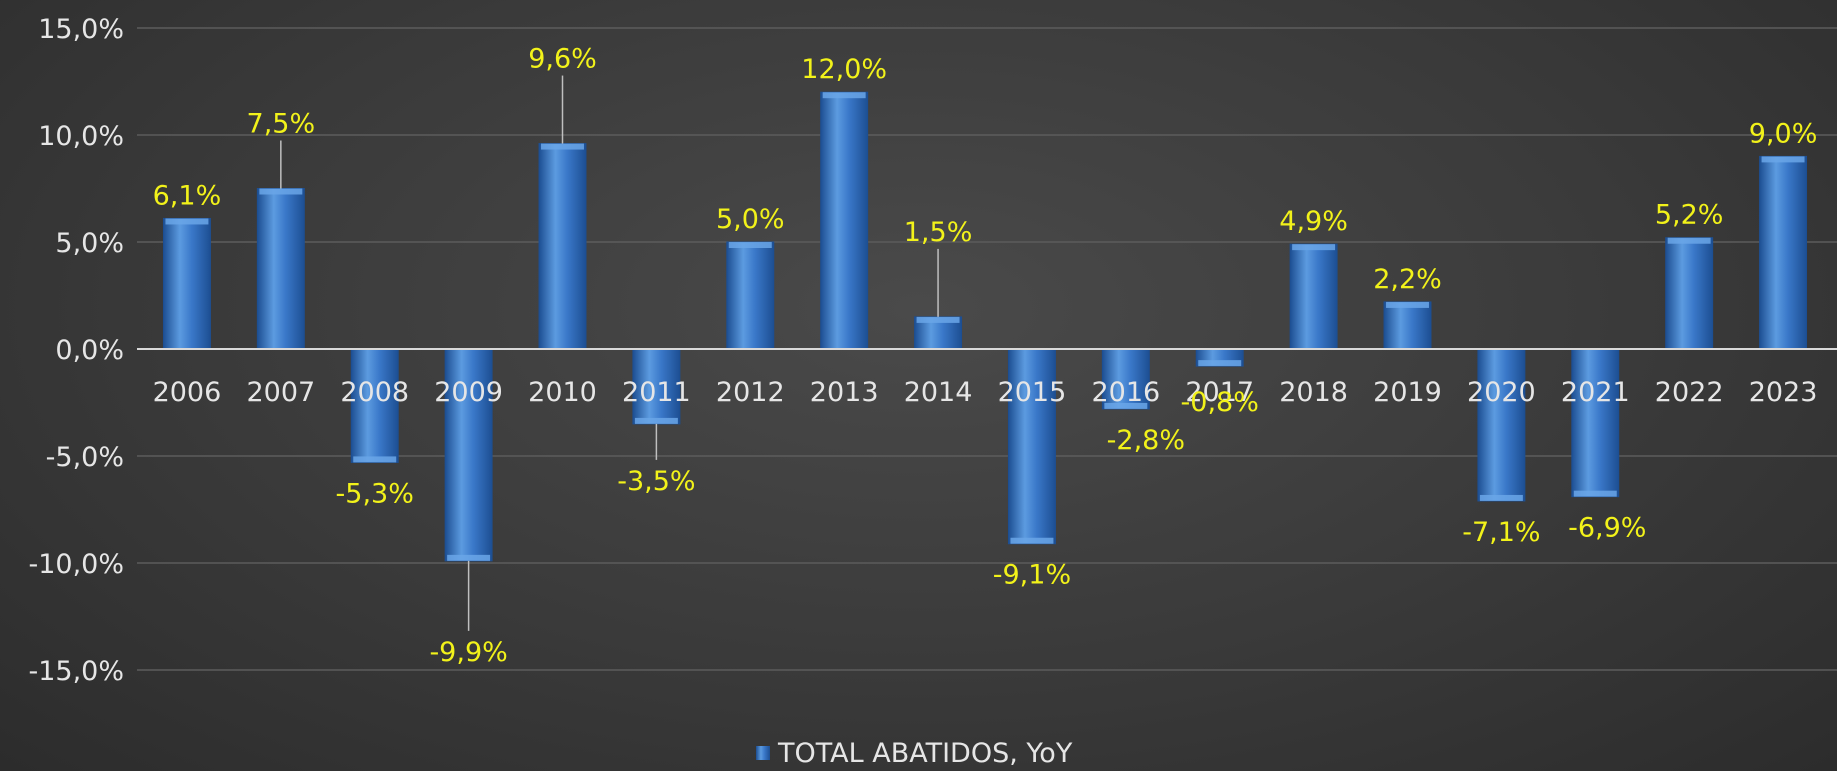  I want to click on data-label: -3,5%, so click(656, 481).